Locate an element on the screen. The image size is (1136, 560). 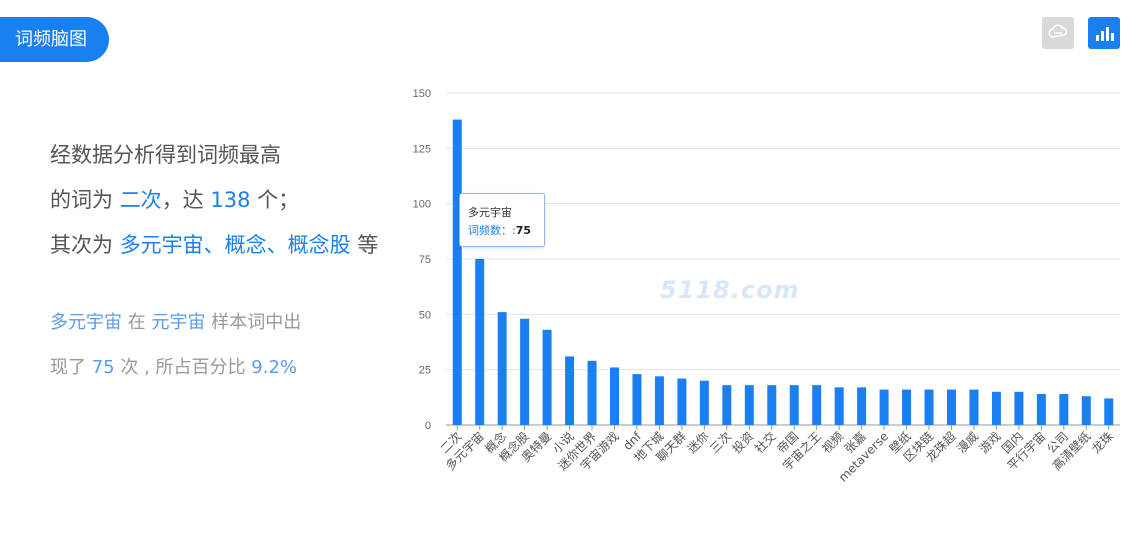
summary-mid: ，达 is located at coordinates (182, 200).